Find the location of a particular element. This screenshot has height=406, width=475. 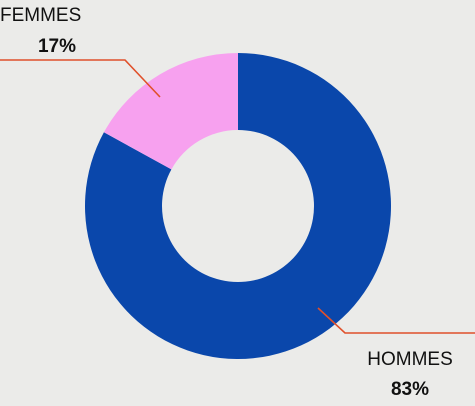

value-label: 17% is located at coordinates (57, 46).